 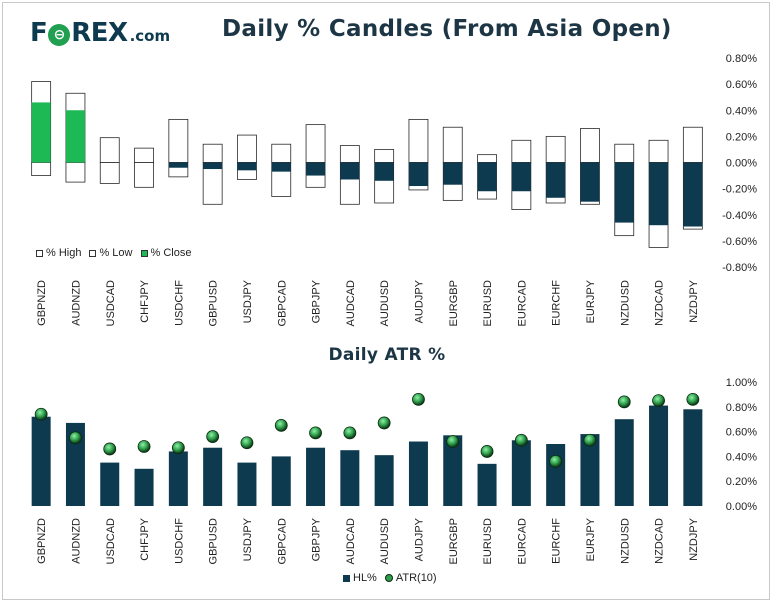 I want to click on high-box-eurjpy, so click(x=590, y=145).